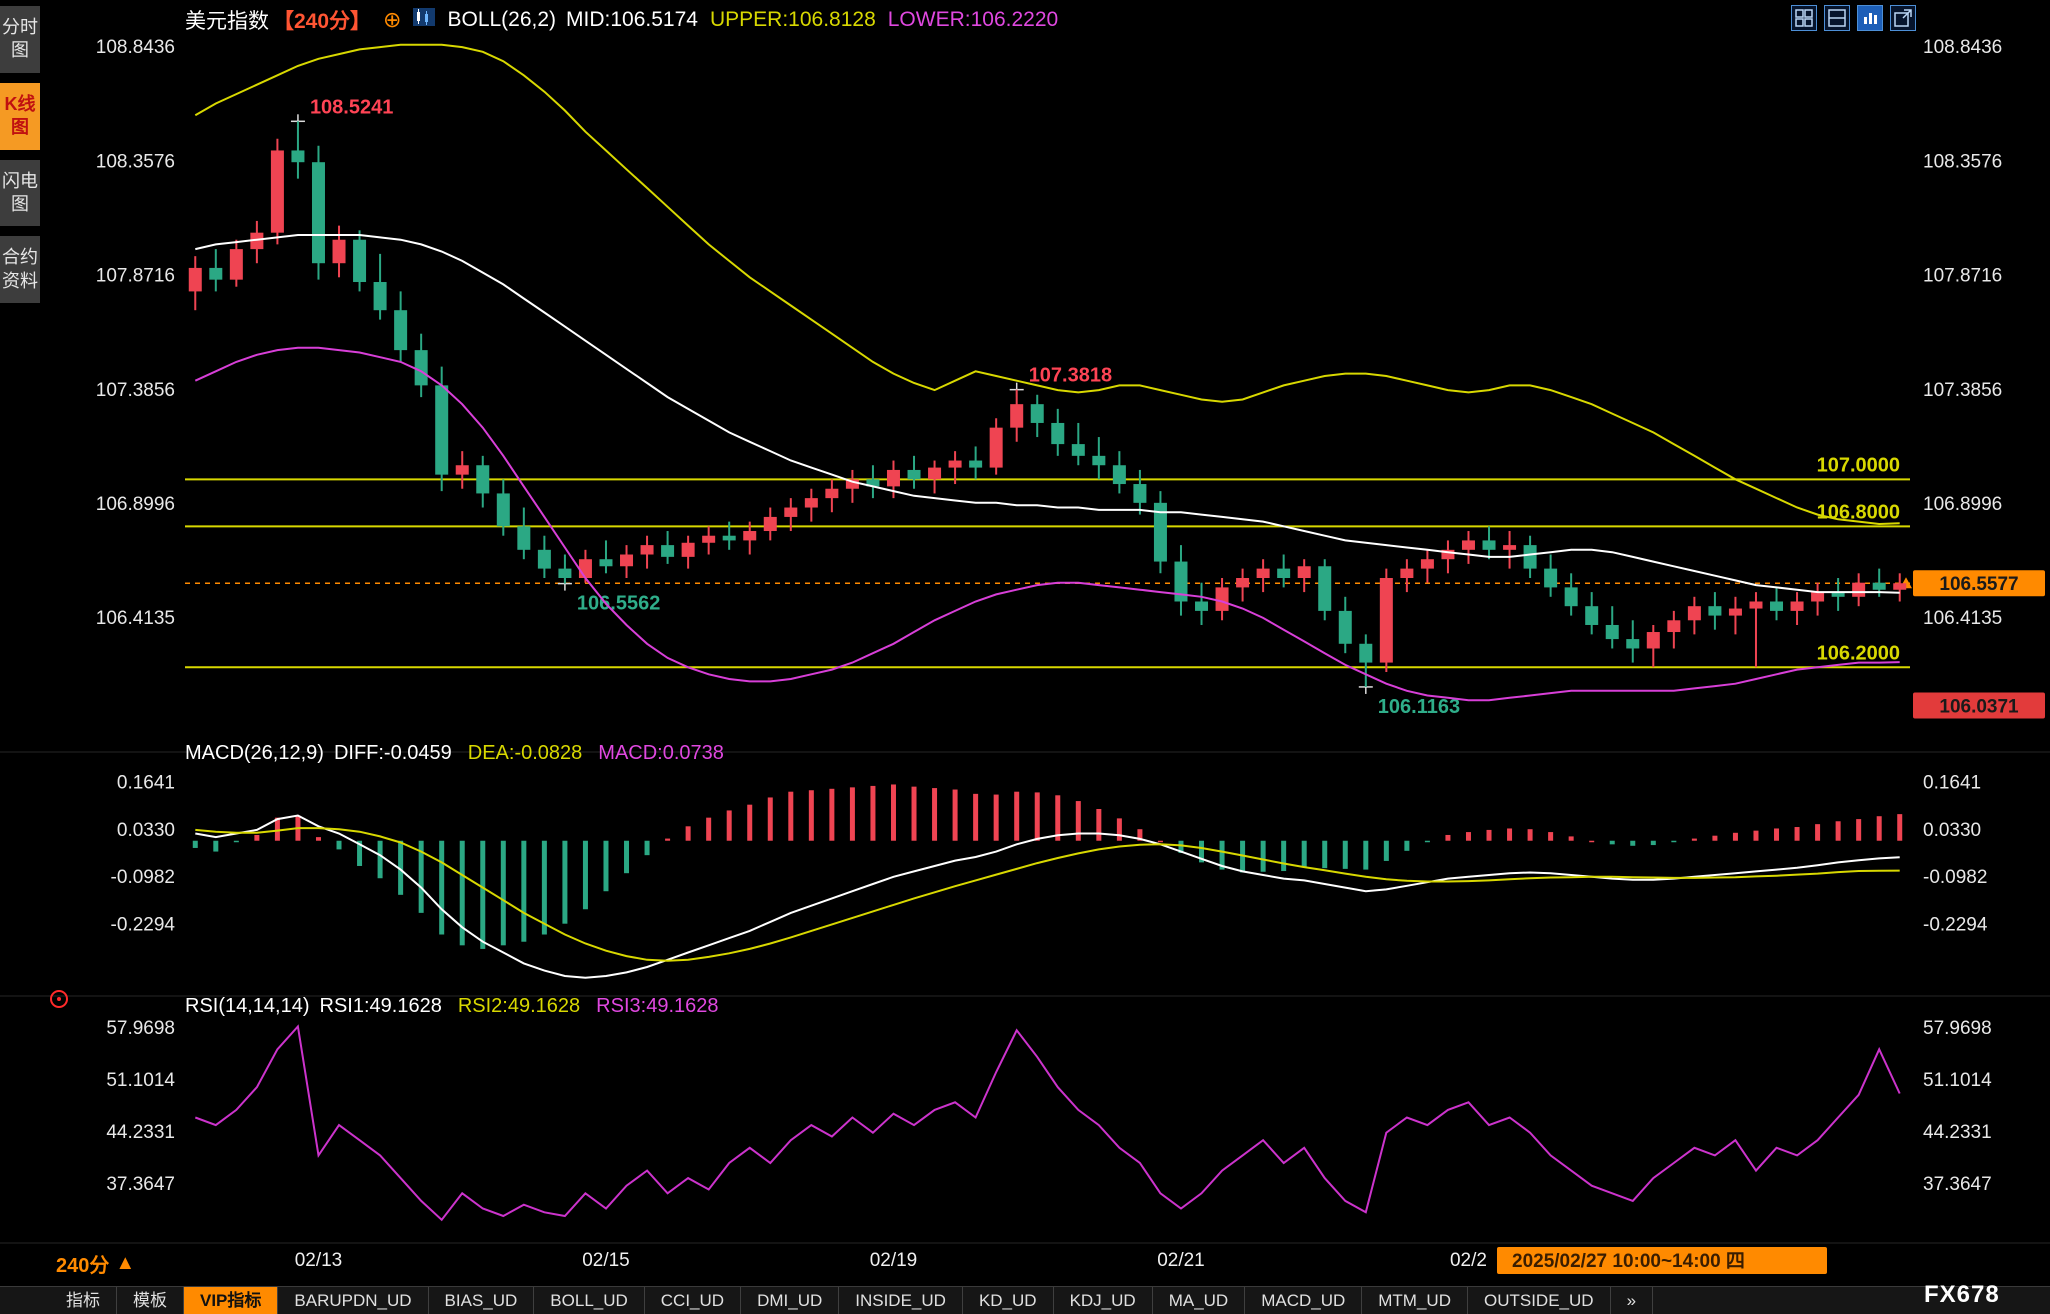  What do you see at coordinates (135, 276) in the screenshot?
I see `y-axis-tick-left: 107.8716` at bounding box center [135, 276].